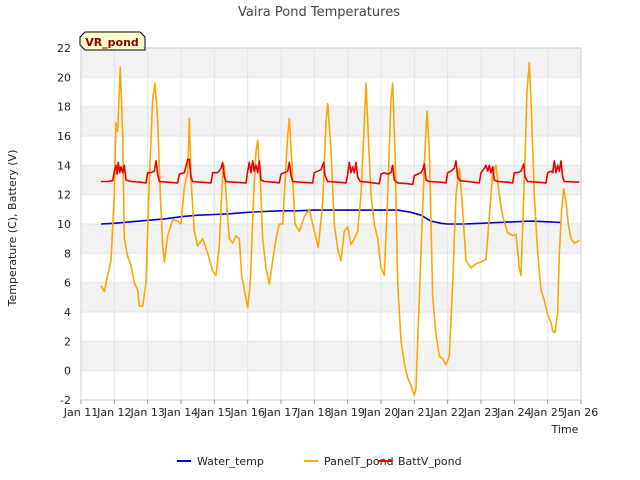 The image size is (640, 480). What do you see at coordinates (64, 48) in the screenshot?
I see `y-tick-label: 22` at bounding box center [64, 48].